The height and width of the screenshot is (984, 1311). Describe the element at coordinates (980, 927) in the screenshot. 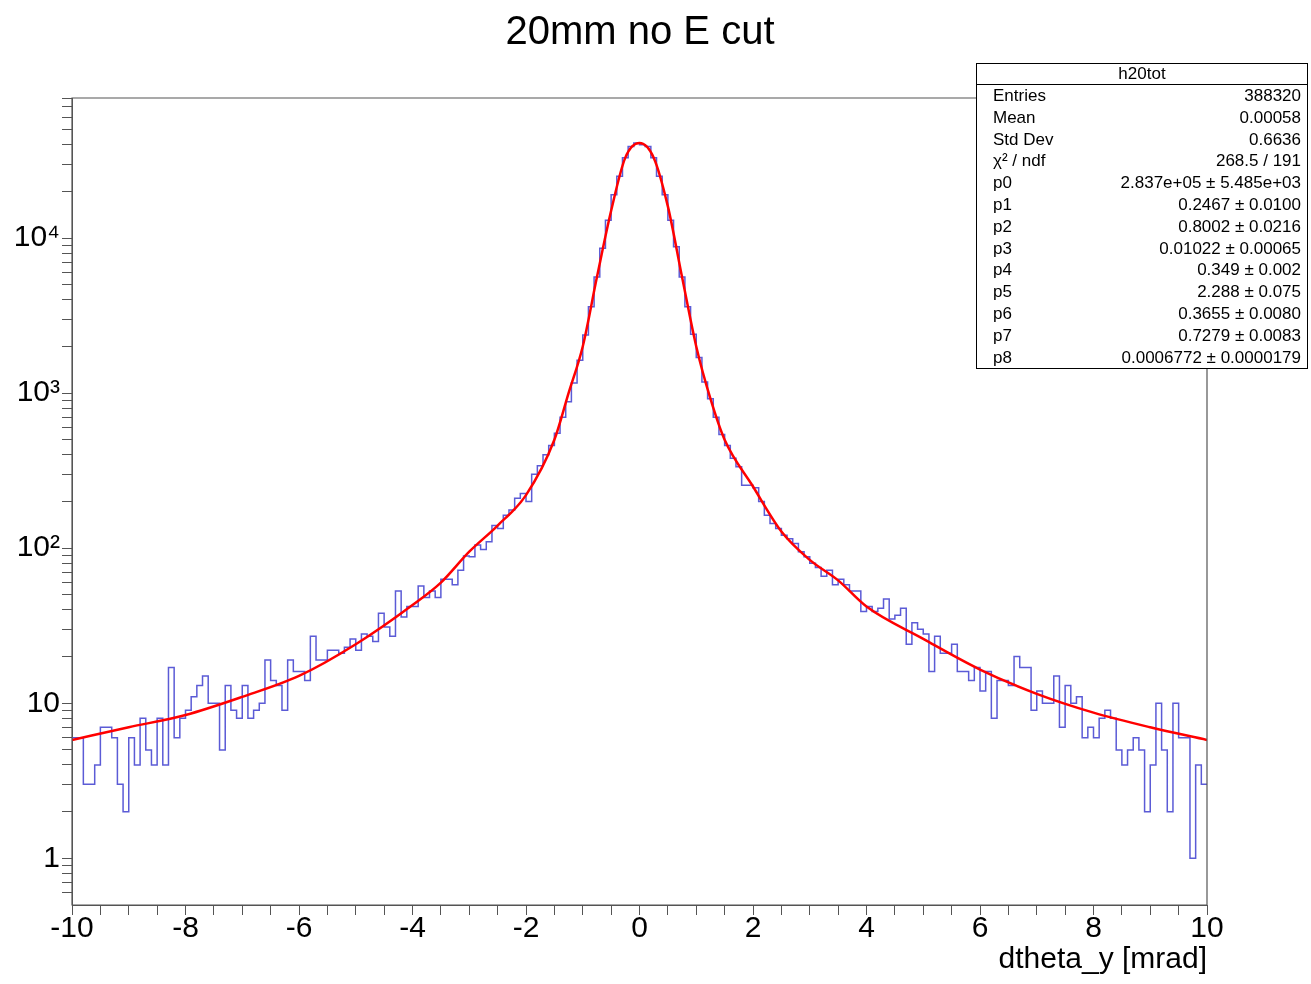

I see `x-tick-label: 6` at that location.